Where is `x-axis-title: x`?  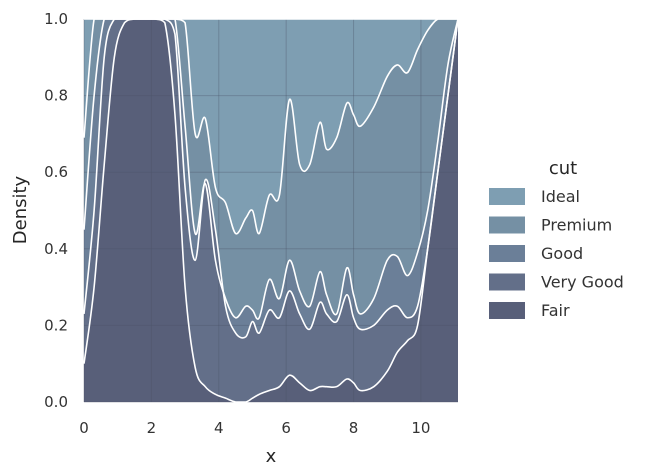
x-axis-title: x is located at coordinates (271, 456).